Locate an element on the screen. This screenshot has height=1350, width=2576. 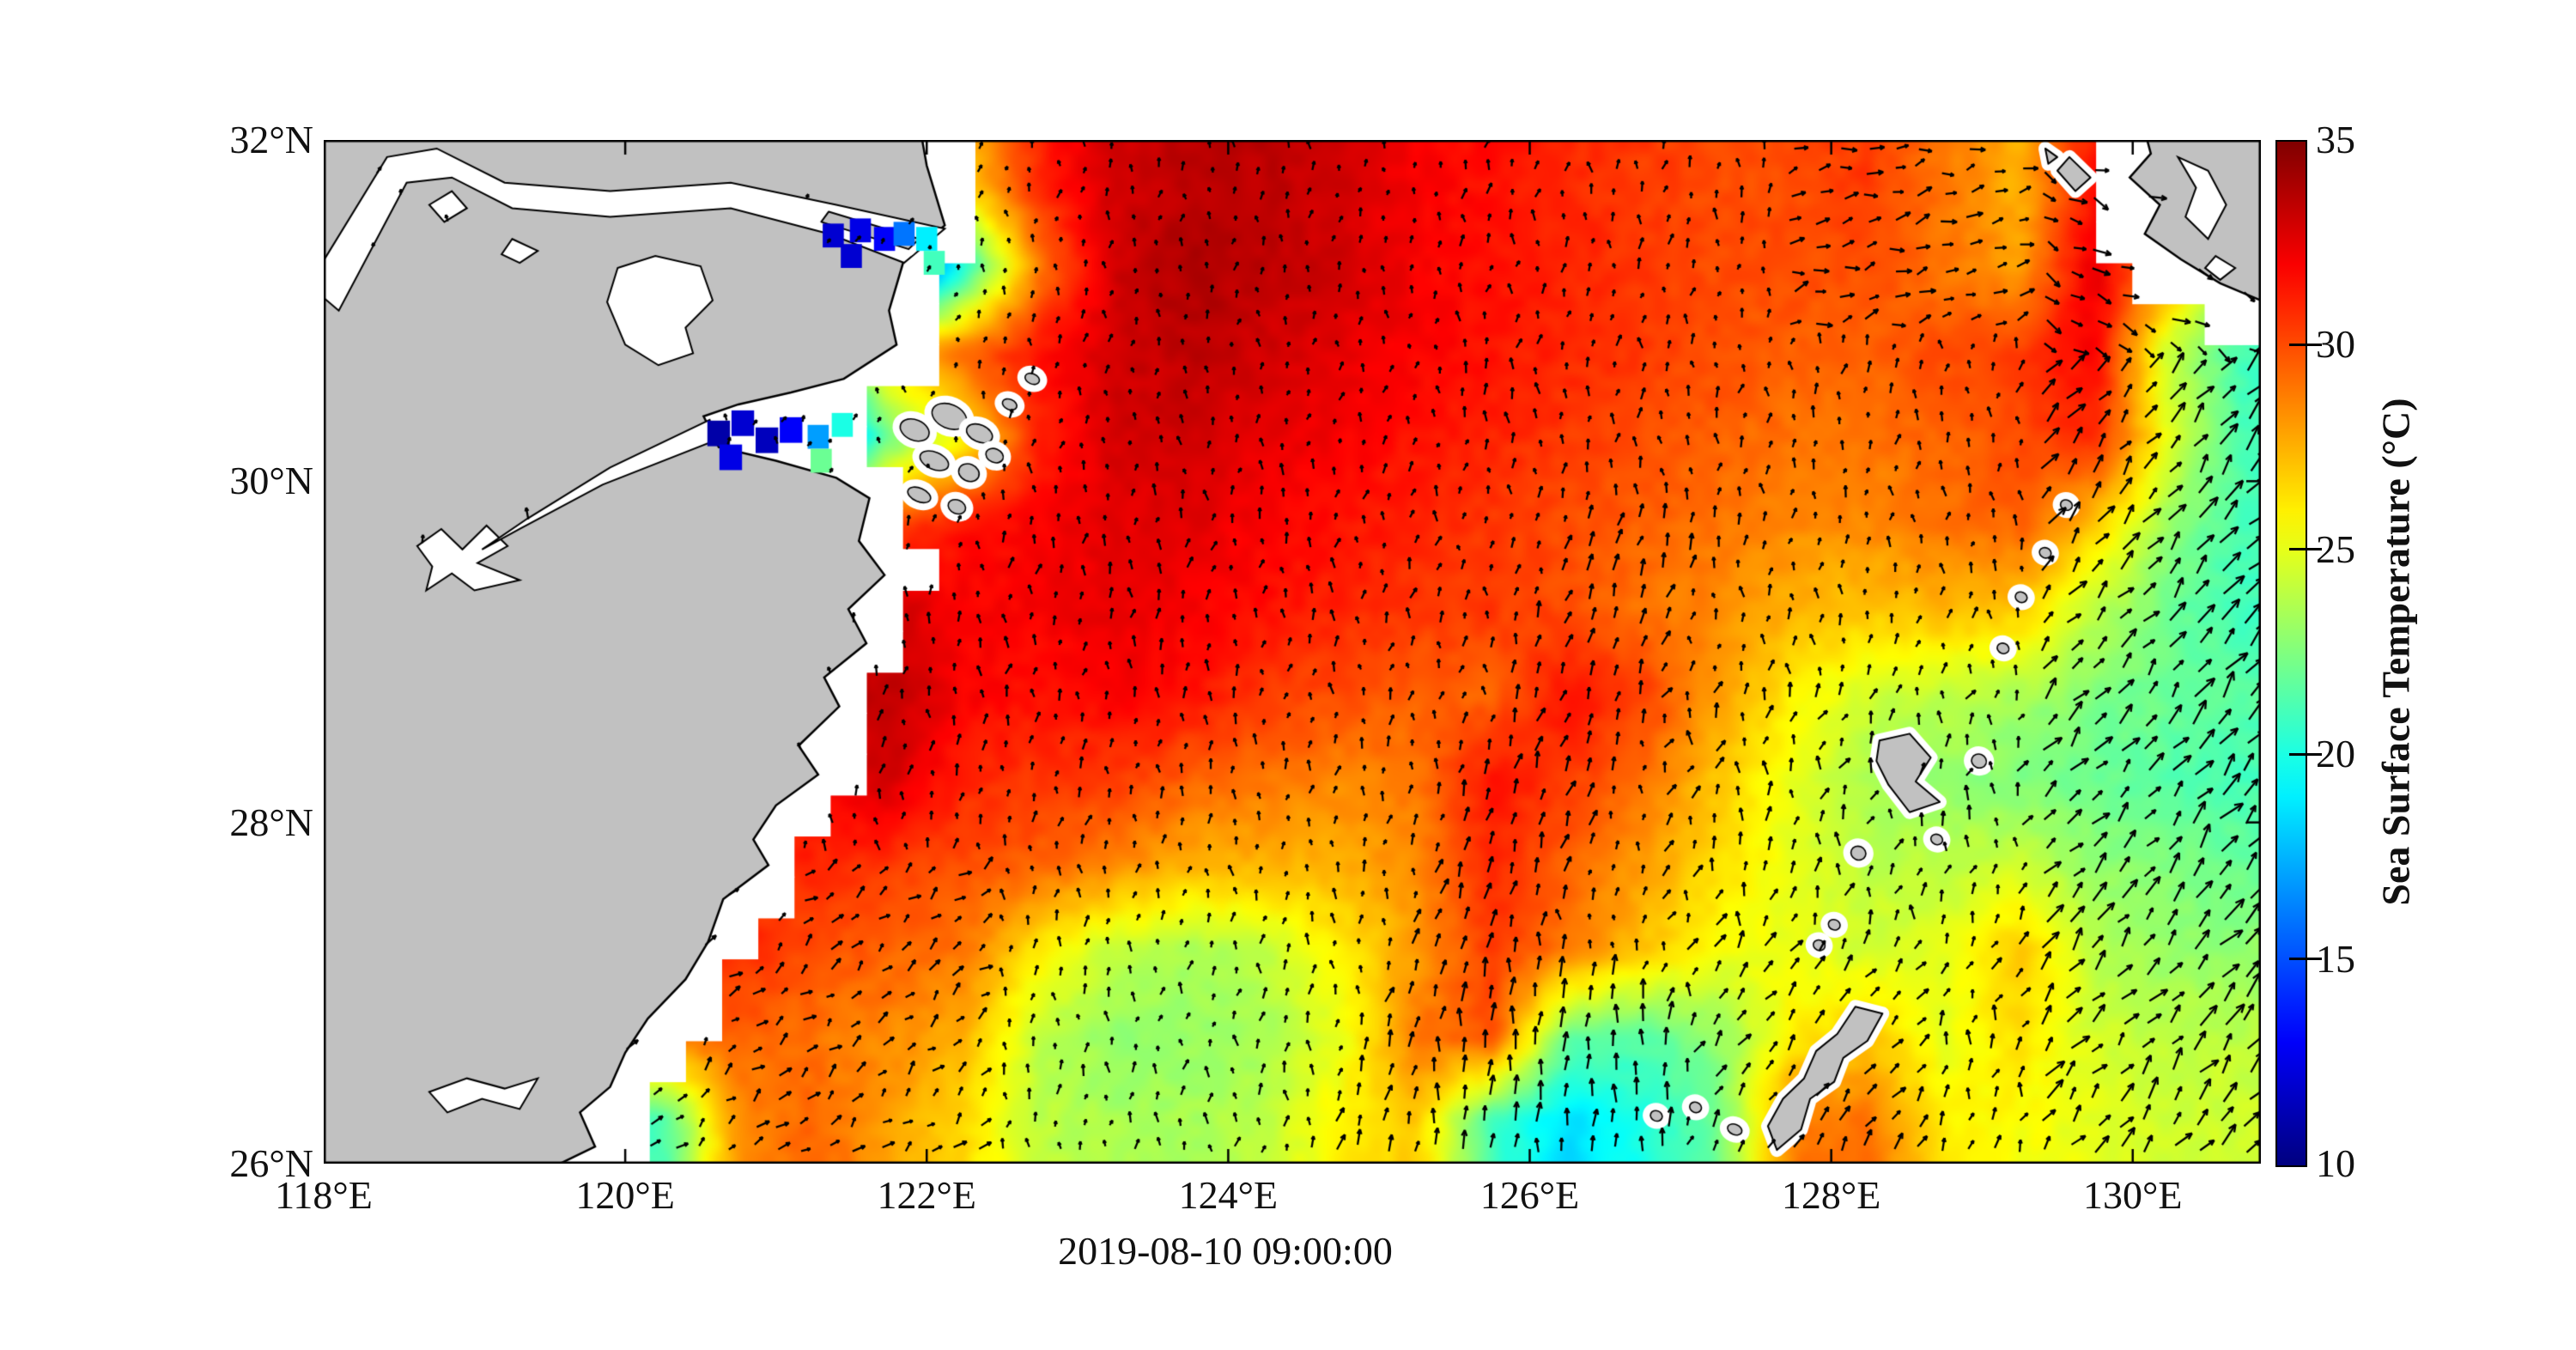
x-axis-tick-label: 122°E is located at coordinates (927, 1195).